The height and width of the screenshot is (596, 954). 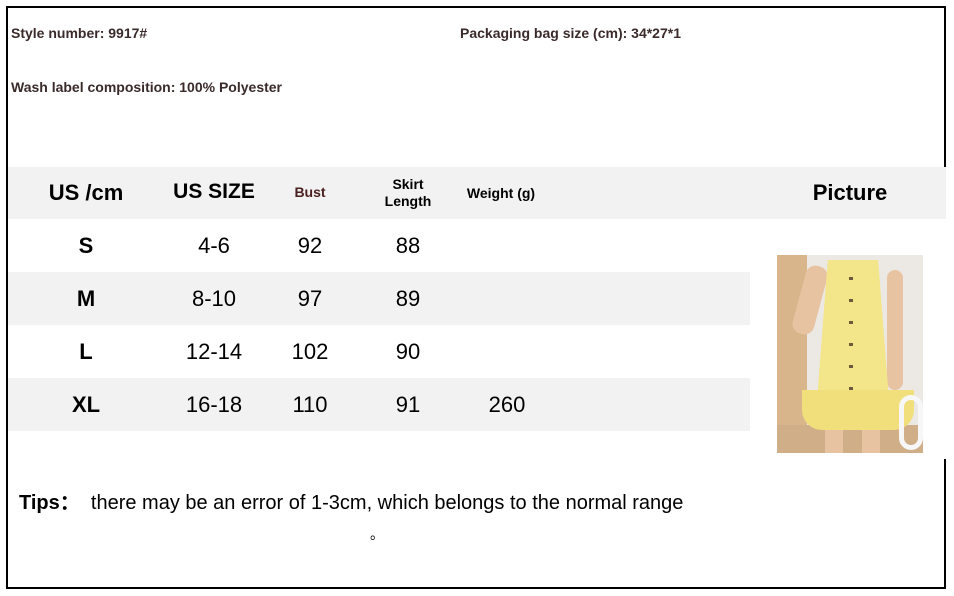 What do you see at coordinates (310, 245) in the screenshot?
I see `cell-bust: 92` at bounding box center [310, 245].